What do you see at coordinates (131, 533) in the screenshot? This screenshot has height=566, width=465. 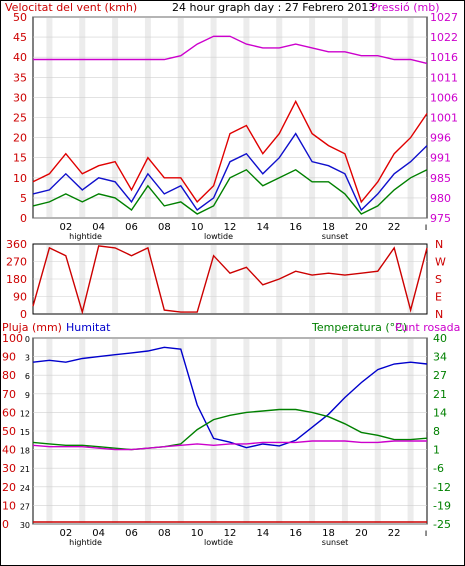 I see `hour-tick-label: 06` at bounding box center [131, 533].